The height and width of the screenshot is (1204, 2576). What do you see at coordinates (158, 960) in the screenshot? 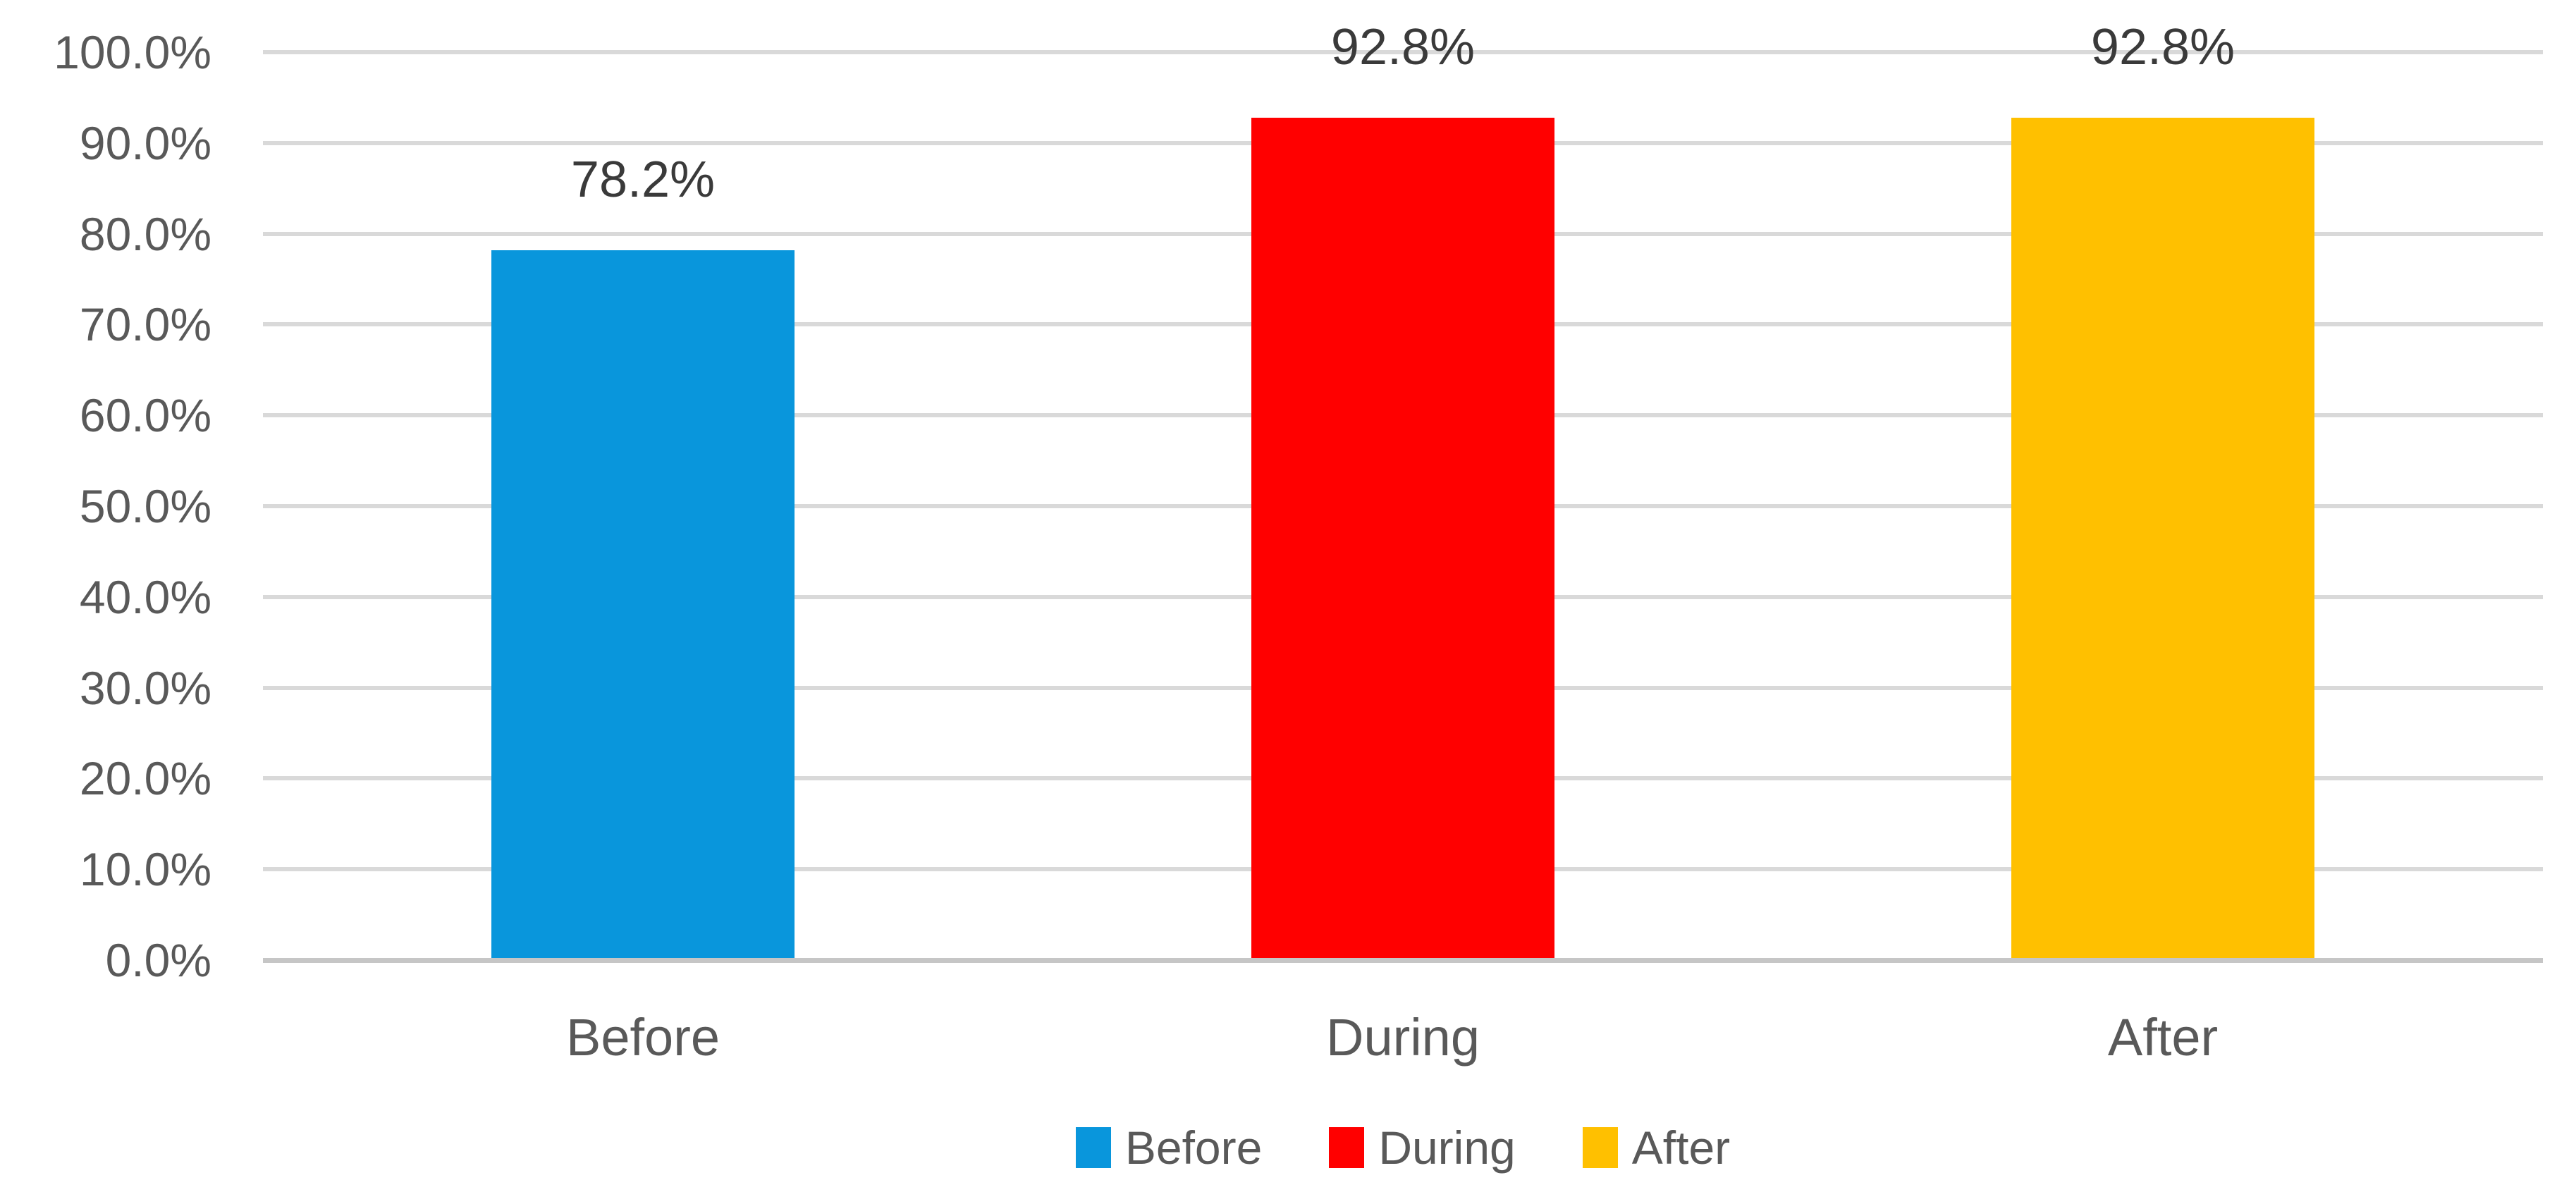
I see `y-tick-label: 0.0%` at bounding box center [158, 960].